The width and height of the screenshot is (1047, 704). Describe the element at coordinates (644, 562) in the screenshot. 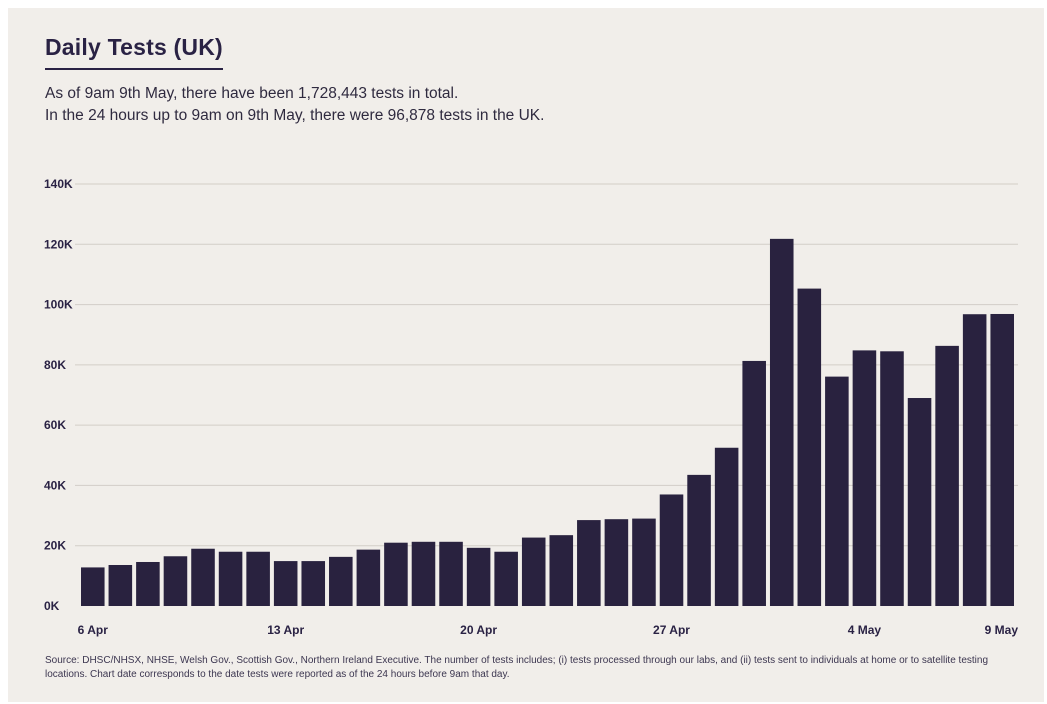

I see `bar-26-apr` at that location.